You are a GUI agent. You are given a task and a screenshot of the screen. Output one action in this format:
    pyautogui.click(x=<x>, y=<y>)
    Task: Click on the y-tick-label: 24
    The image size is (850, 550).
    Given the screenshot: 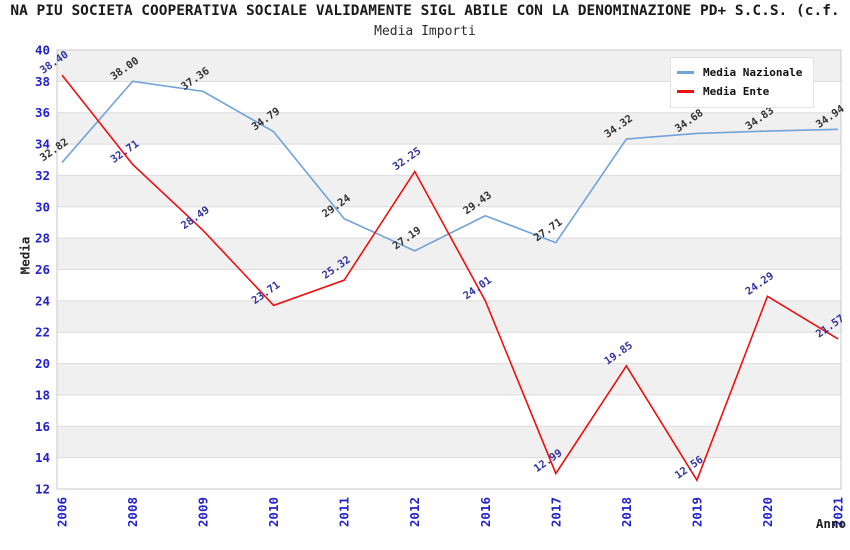 What is the action you would take?
    pyautogui.click(x=42, y=300)
    